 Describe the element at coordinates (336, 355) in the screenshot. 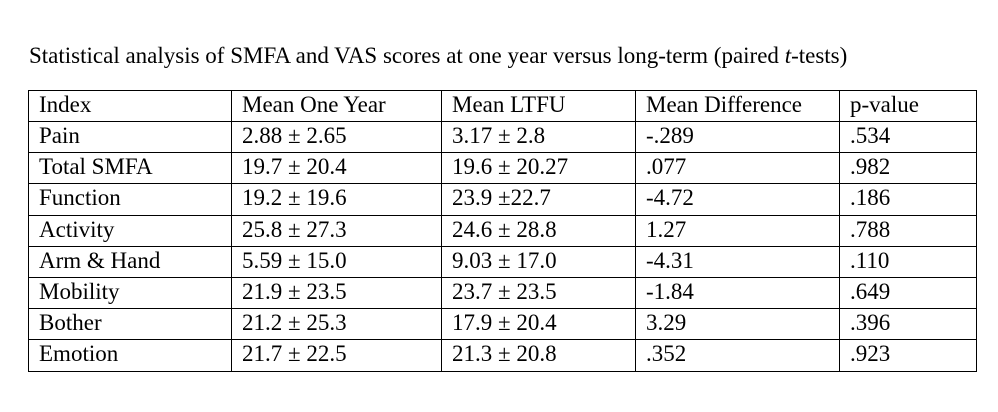

I see `cell-mean-one-year: 21.7 ± 22.5` at that location.